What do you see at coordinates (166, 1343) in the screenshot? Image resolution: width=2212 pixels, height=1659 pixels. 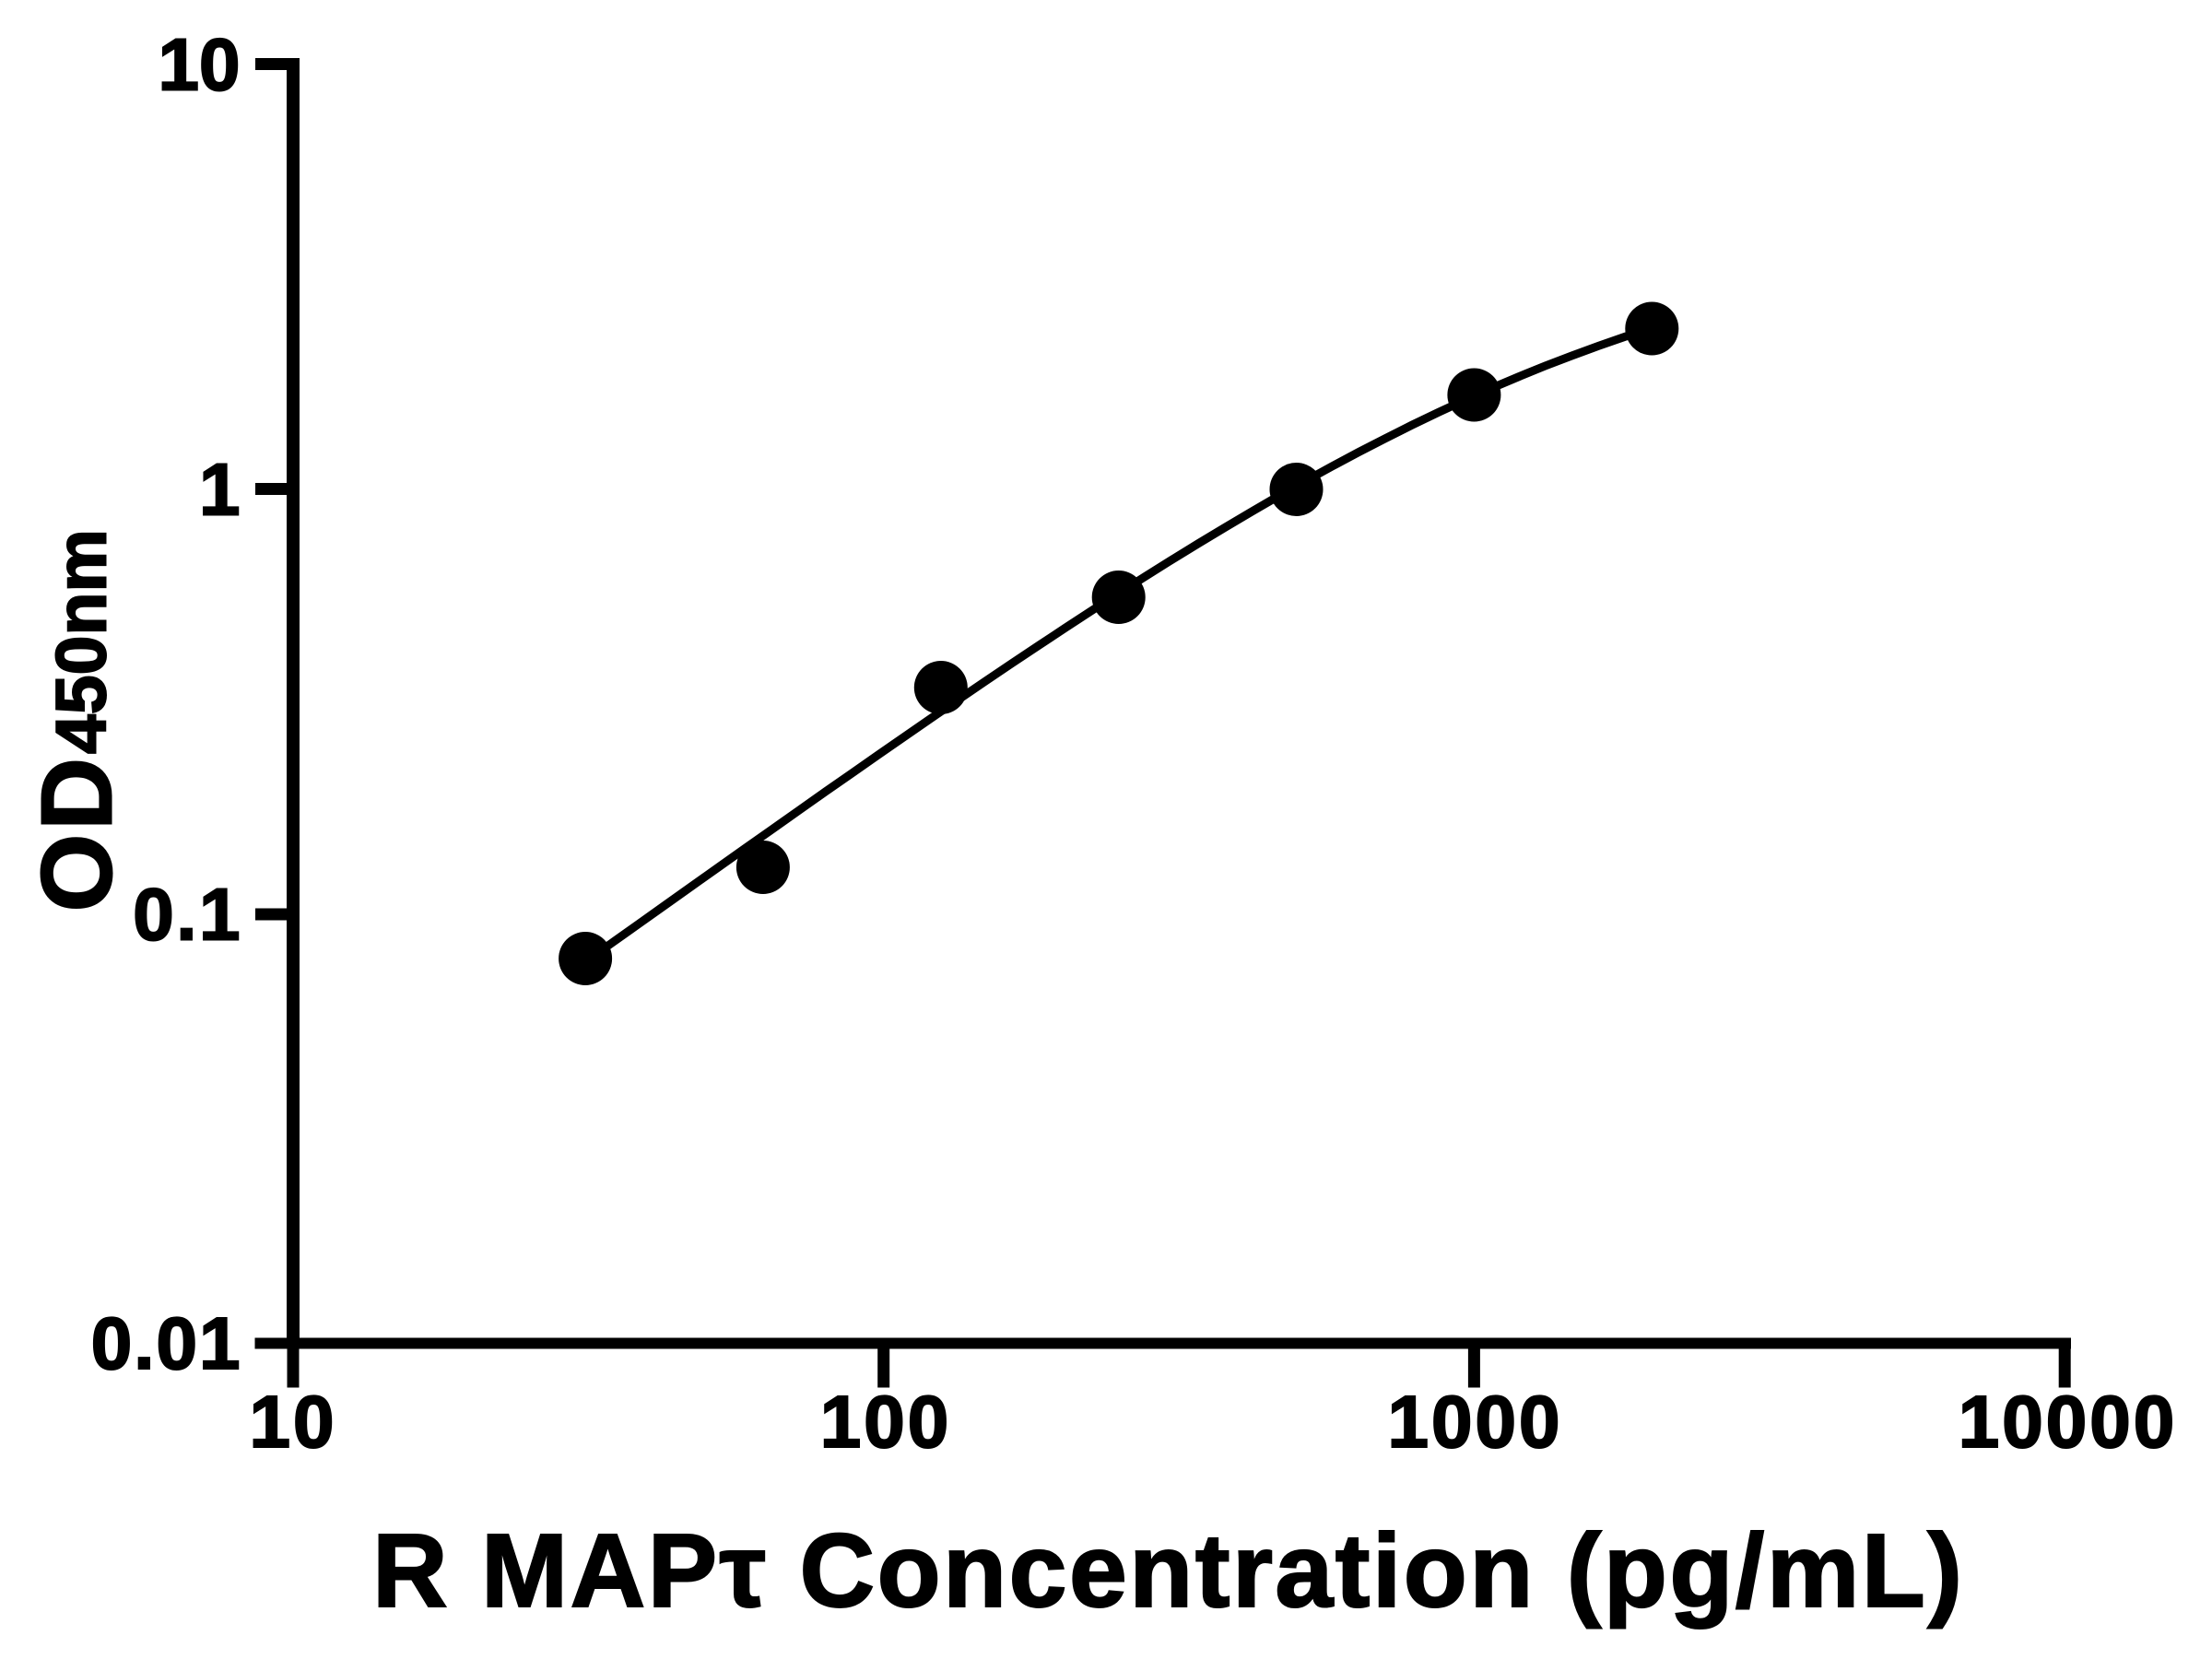 I see `svg-text: 0.01` at bounding box center [166, 1343].